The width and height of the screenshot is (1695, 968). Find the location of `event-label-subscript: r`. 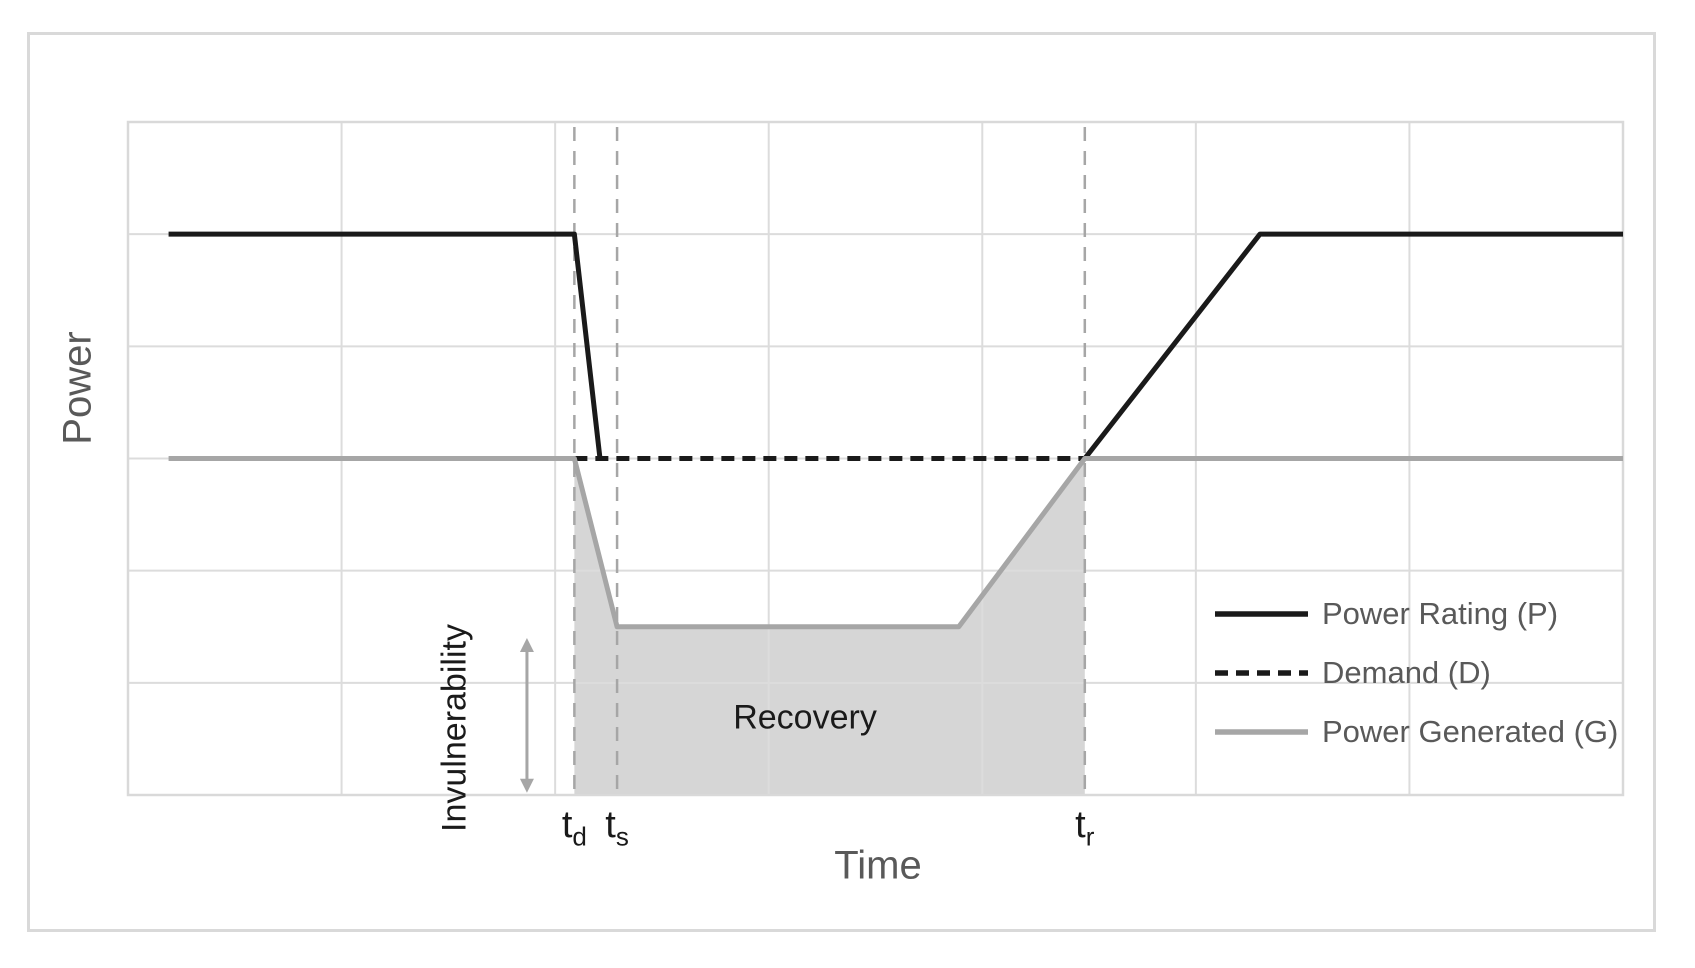

event-label-subscript: r is located at coordinates (1090, 836).